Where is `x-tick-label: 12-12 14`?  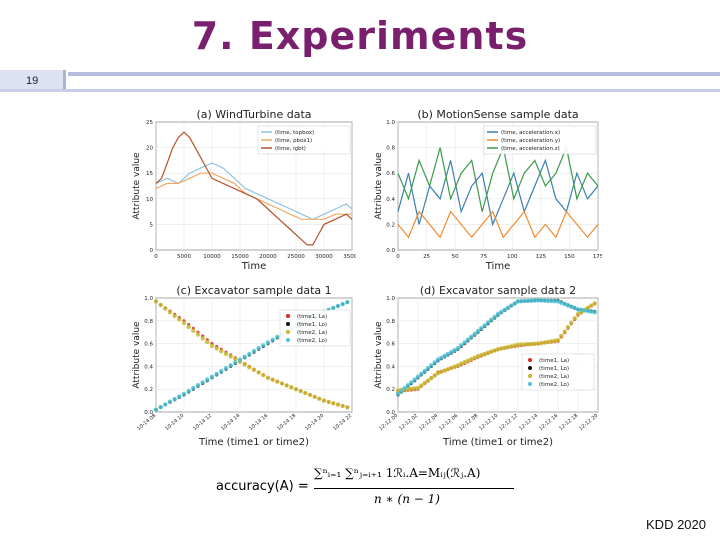
x-tick-label: 12-12 14 is located at coordinates (528, 422).